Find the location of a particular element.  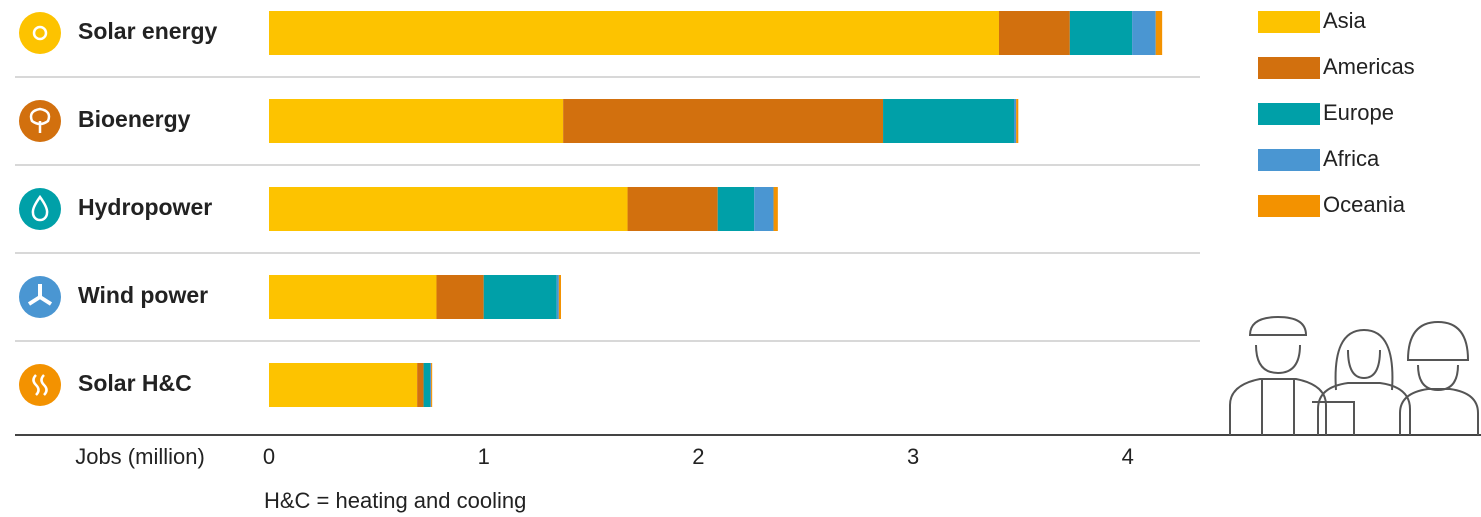

category-label: Solar energy is located at coordinates (148, 31).